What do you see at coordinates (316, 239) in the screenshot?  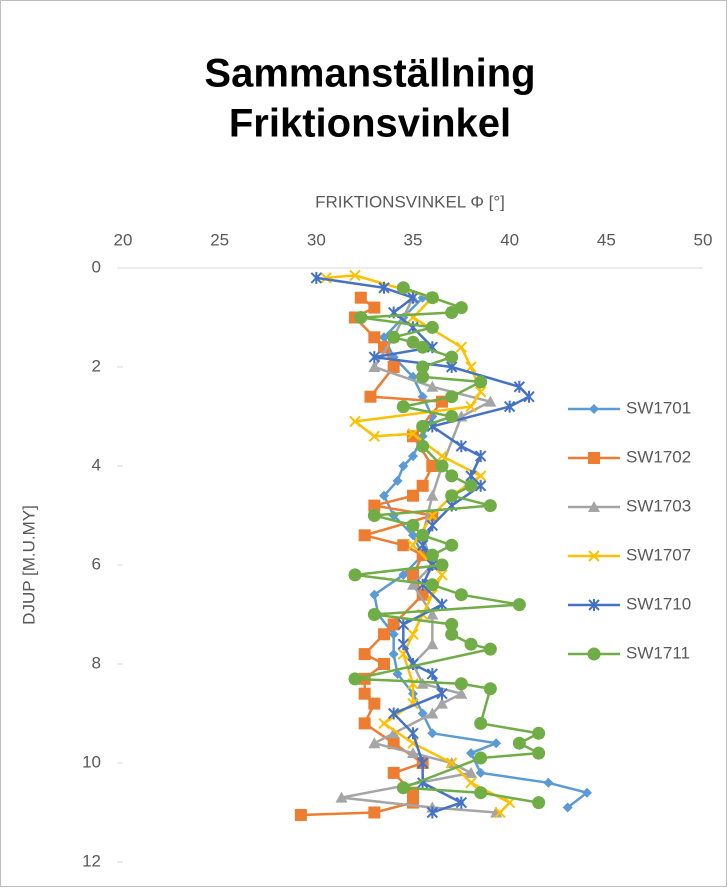 I see `x-tick-label: 30` at bounding box center [316, 239].